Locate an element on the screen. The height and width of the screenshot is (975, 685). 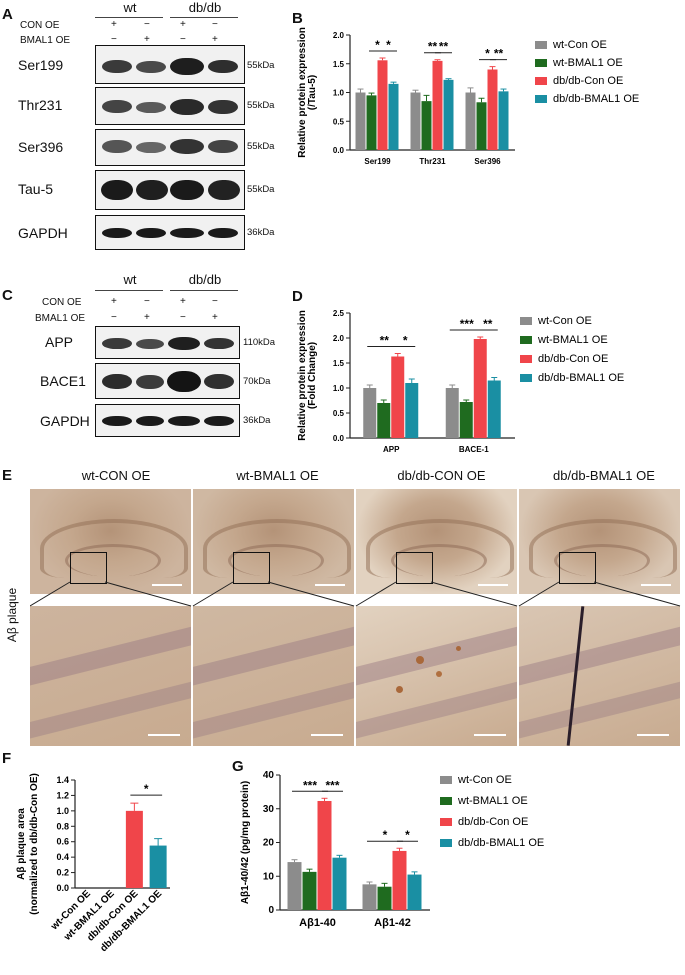
chart-b-ytick-label: 1.0 is located at coordinates (339, 93).